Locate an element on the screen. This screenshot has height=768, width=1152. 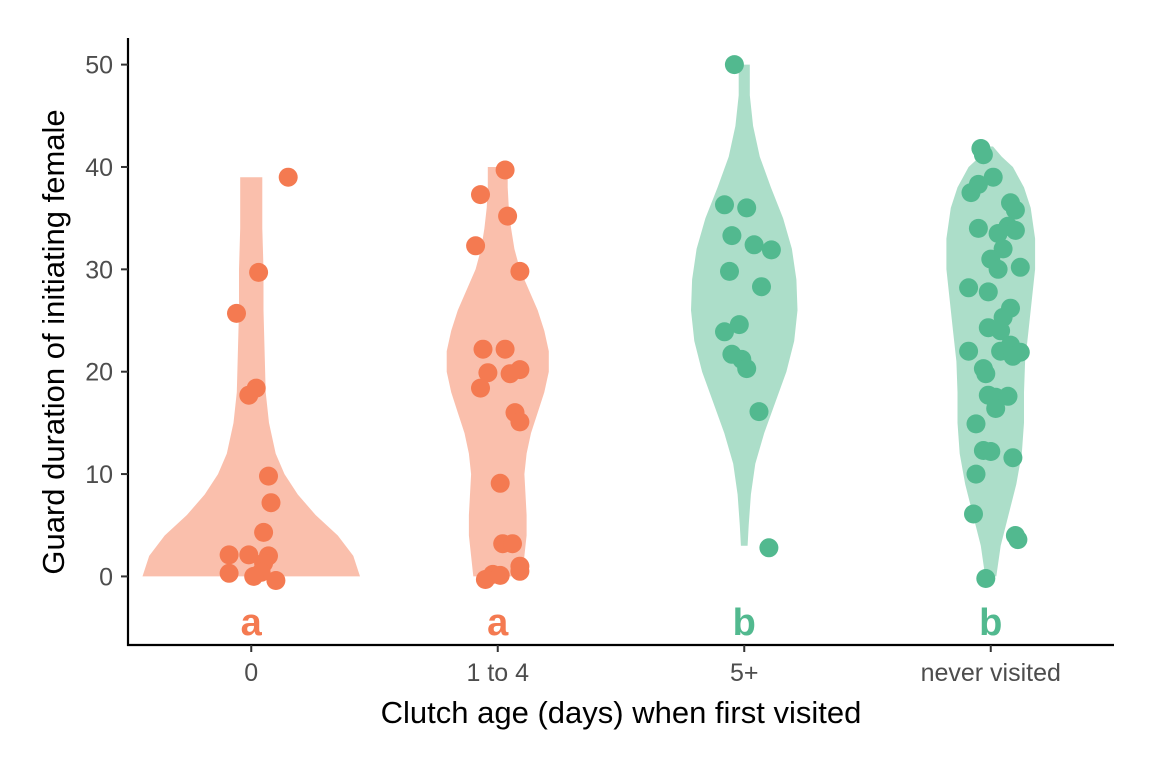
x-axis-title: Clutch age (days) when first visited is located at coordinates (621, 712).